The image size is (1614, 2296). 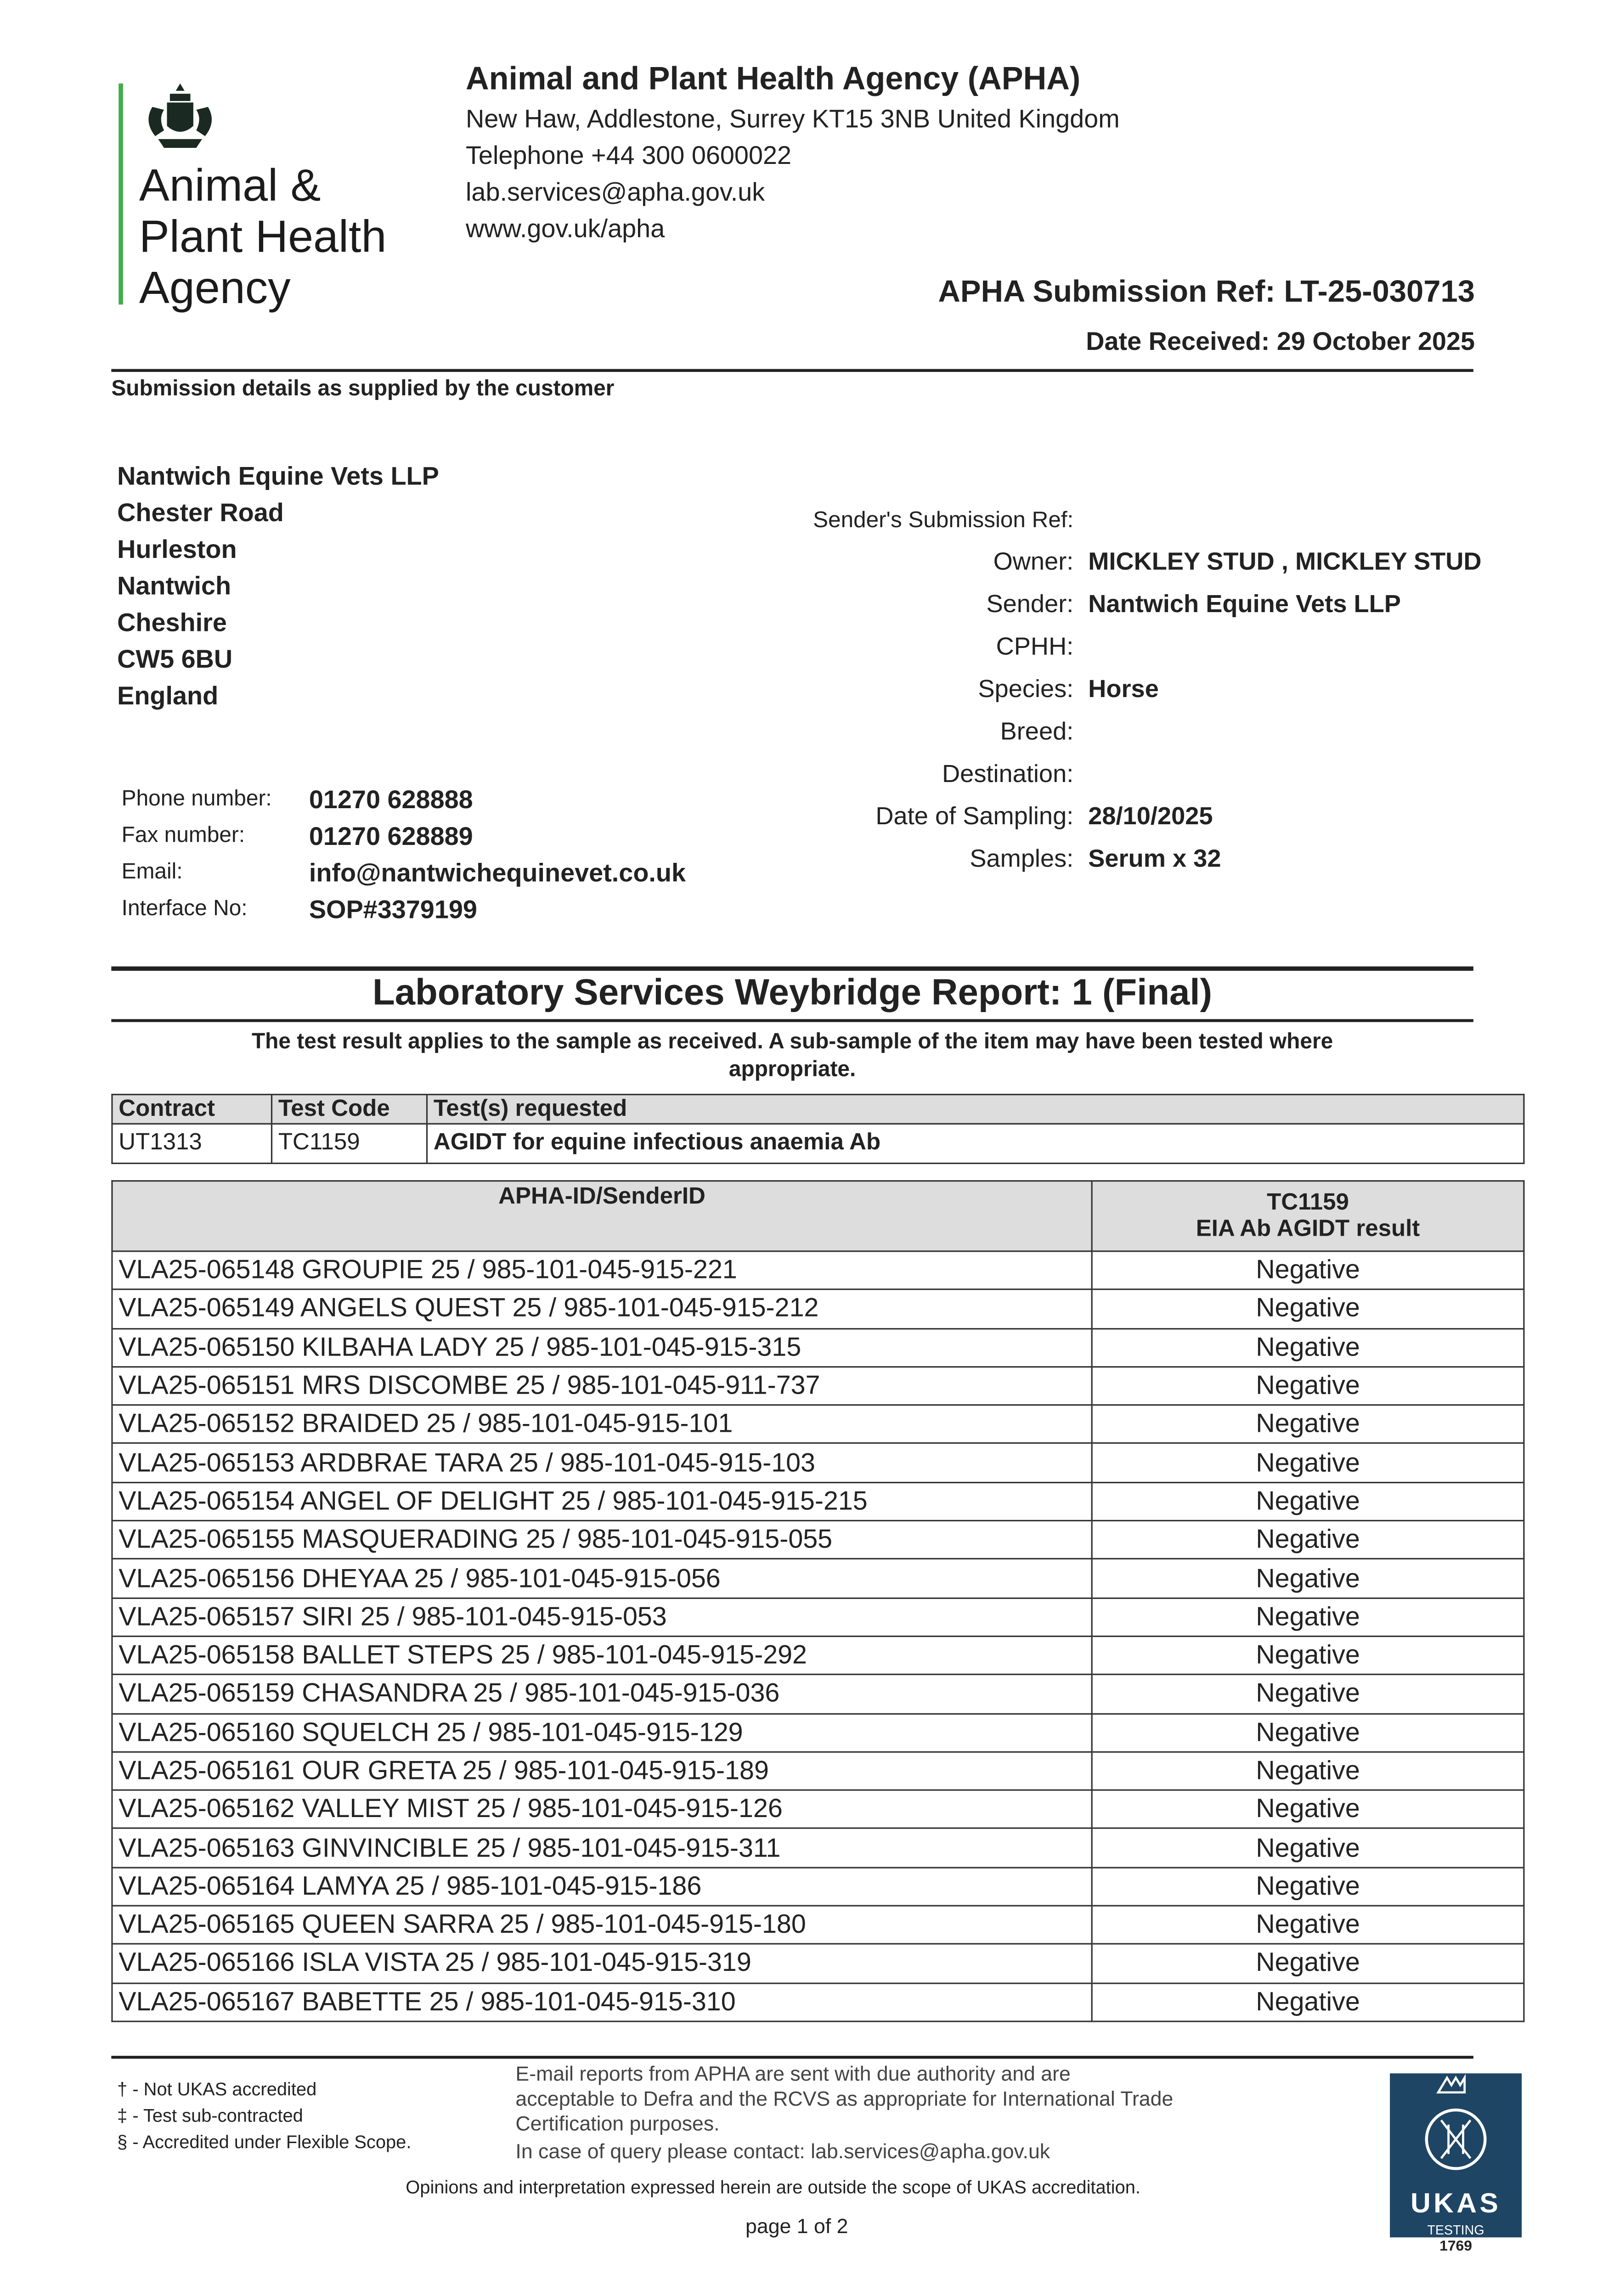 I want to click on field-value: Nantwich Equine Vets LLP, so click(x=1244, y=604).